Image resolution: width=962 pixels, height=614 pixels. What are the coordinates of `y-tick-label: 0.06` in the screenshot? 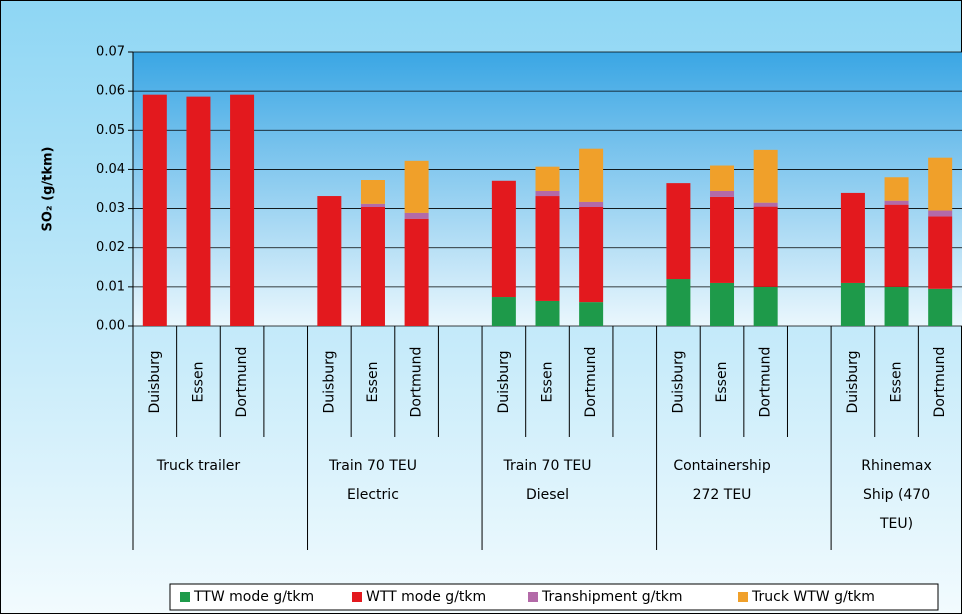 It's located at (110, 91).